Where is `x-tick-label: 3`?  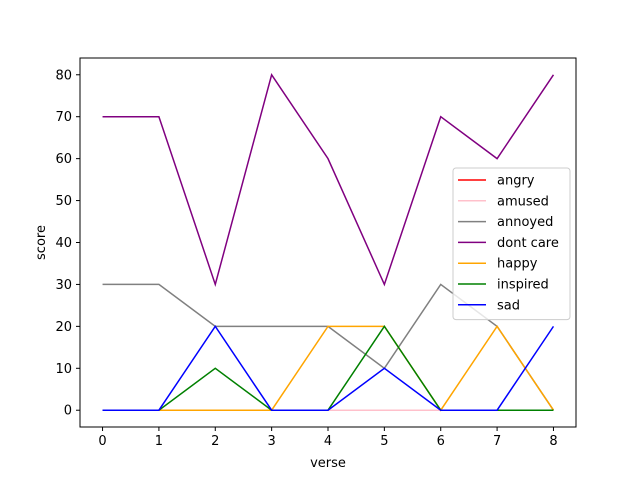
x-tick-label: 3 is located at coordinates (271, 441).